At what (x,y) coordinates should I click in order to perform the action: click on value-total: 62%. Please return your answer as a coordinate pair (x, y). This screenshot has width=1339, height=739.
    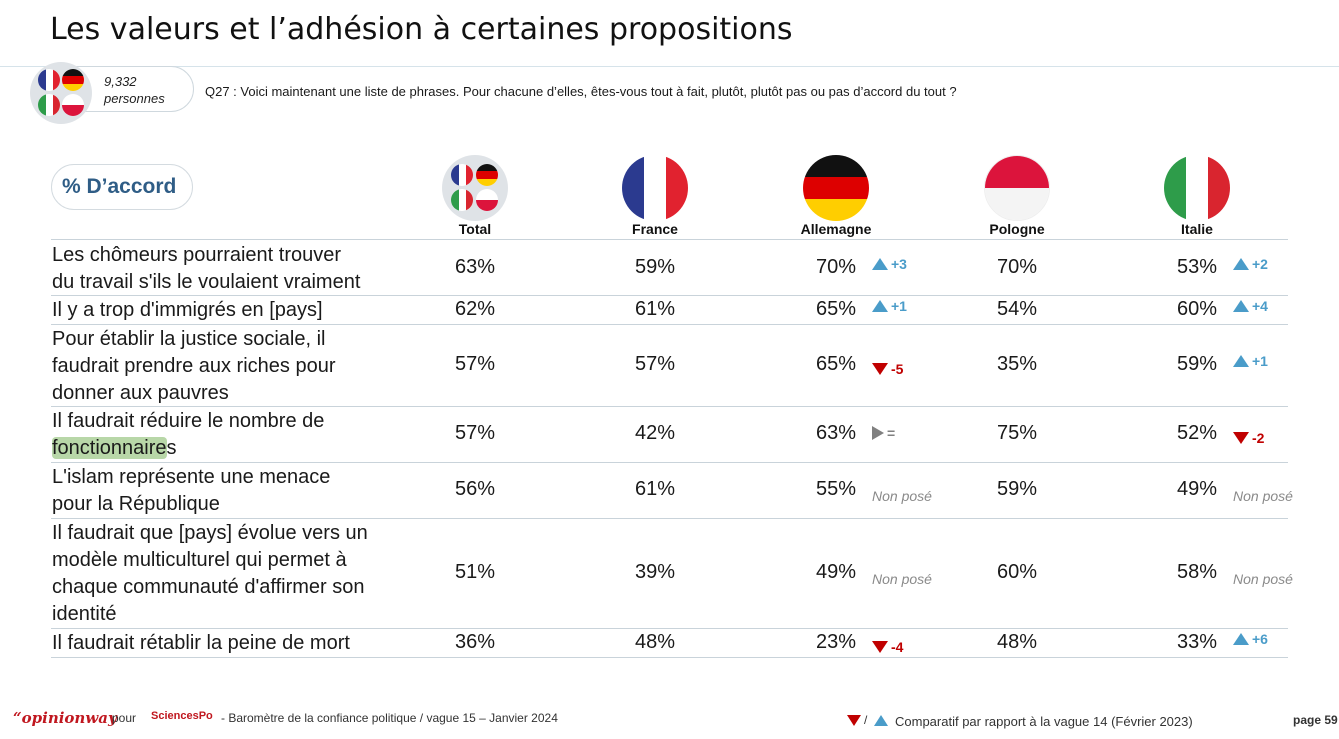
    Looking at the image, I should click on (475, 308).